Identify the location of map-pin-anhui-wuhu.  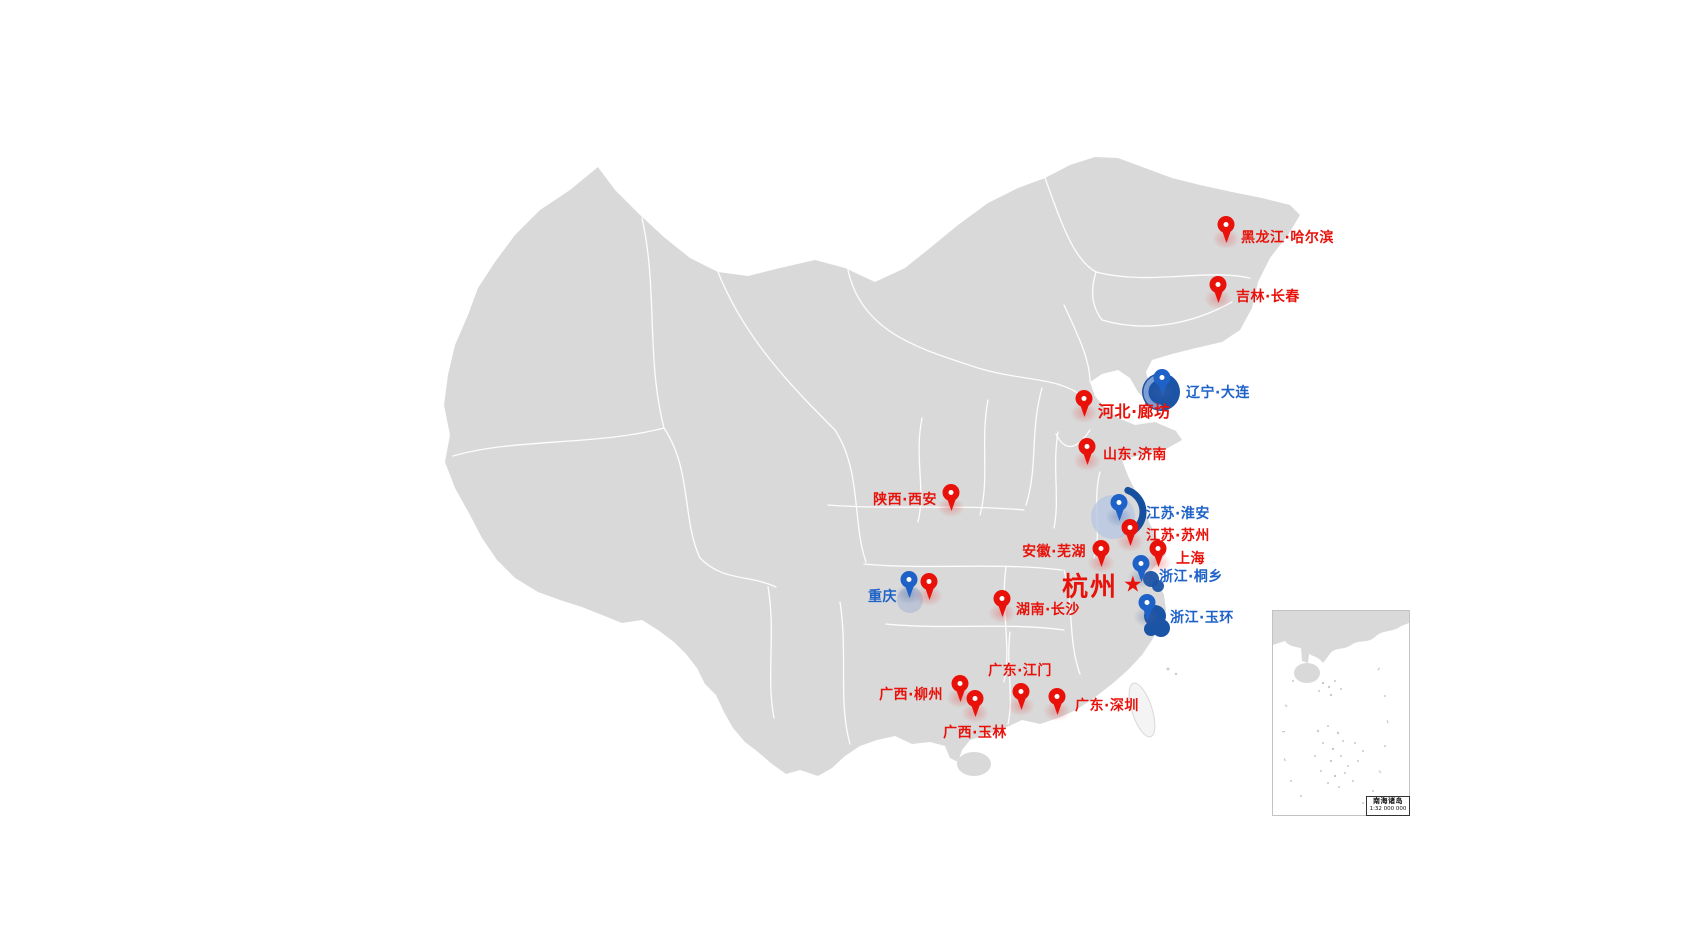
(1101, 556).